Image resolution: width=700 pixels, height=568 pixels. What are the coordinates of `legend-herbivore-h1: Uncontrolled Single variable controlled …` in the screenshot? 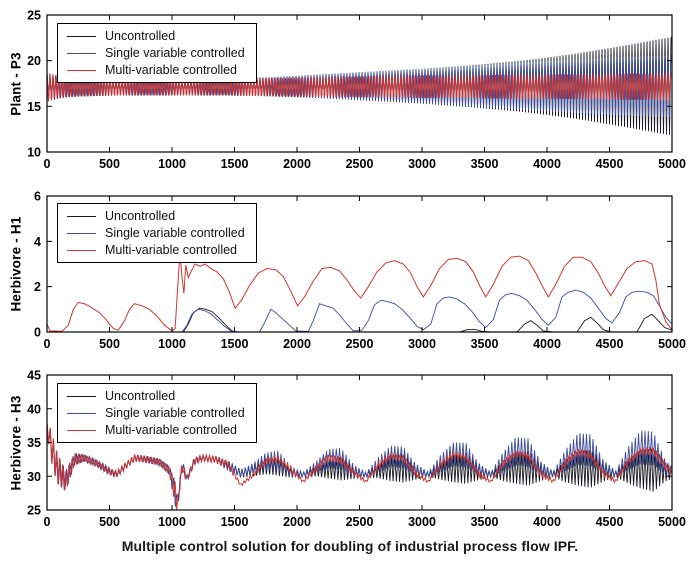 It's located at (157, 233).